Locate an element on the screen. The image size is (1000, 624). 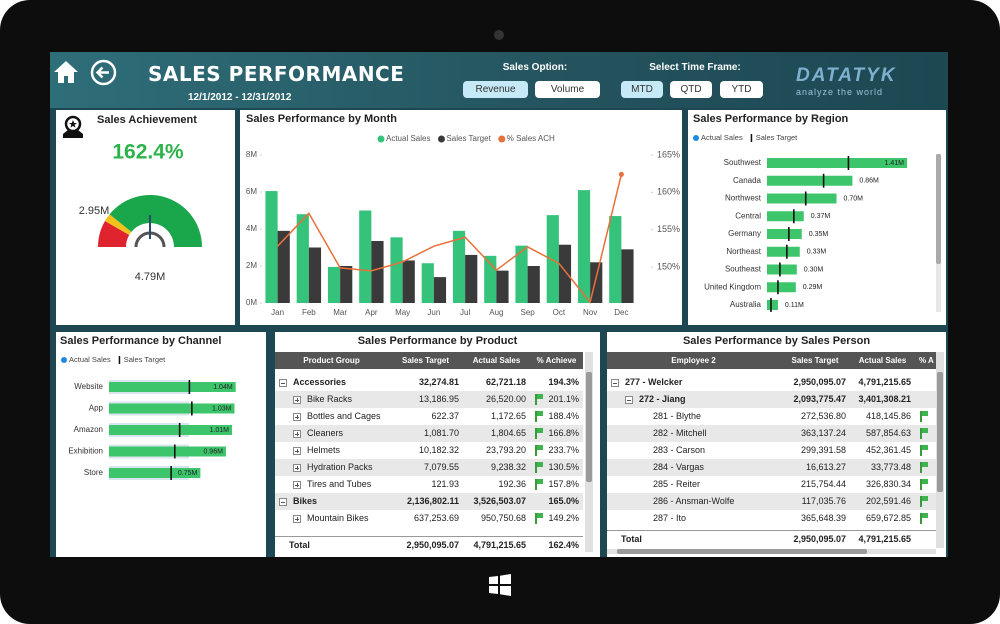
table-cell: 277 - Welcker is located at coordinates (654, 382).